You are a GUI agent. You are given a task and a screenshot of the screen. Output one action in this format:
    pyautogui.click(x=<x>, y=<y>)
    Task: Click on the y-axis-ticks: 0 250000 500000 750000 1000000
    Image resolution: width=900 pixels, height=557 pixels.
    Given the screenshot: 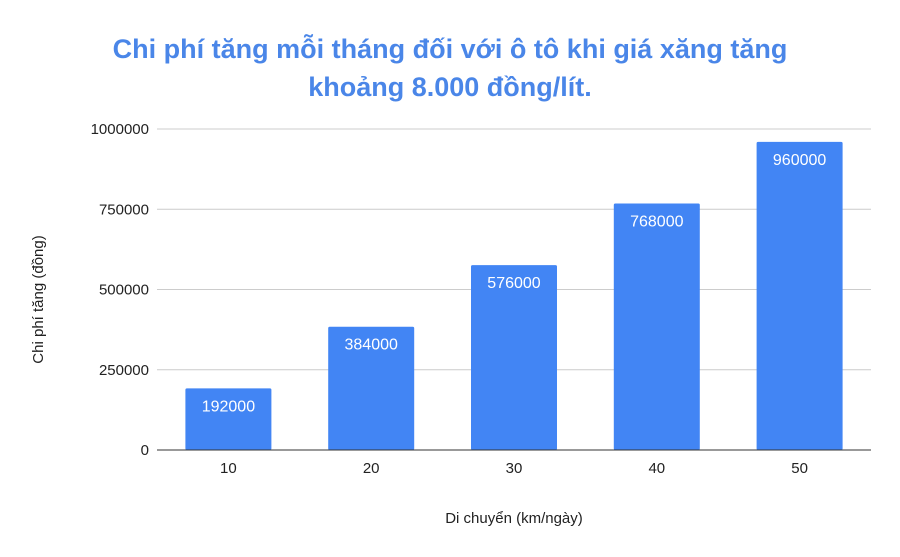 What is the action you would take?
    pyautogui.click(x=120, y=290)
    